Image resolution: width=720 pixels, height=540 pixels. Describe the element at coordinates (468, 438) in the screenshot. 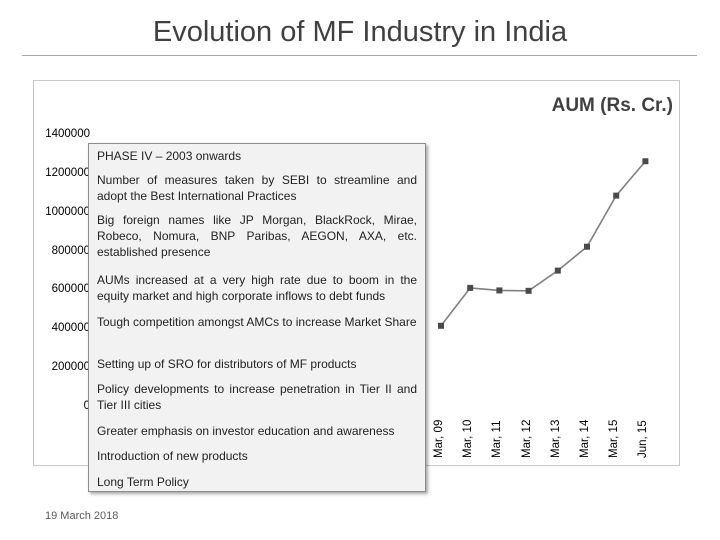

I see `x-tick-label: Mar, 10` at that location.